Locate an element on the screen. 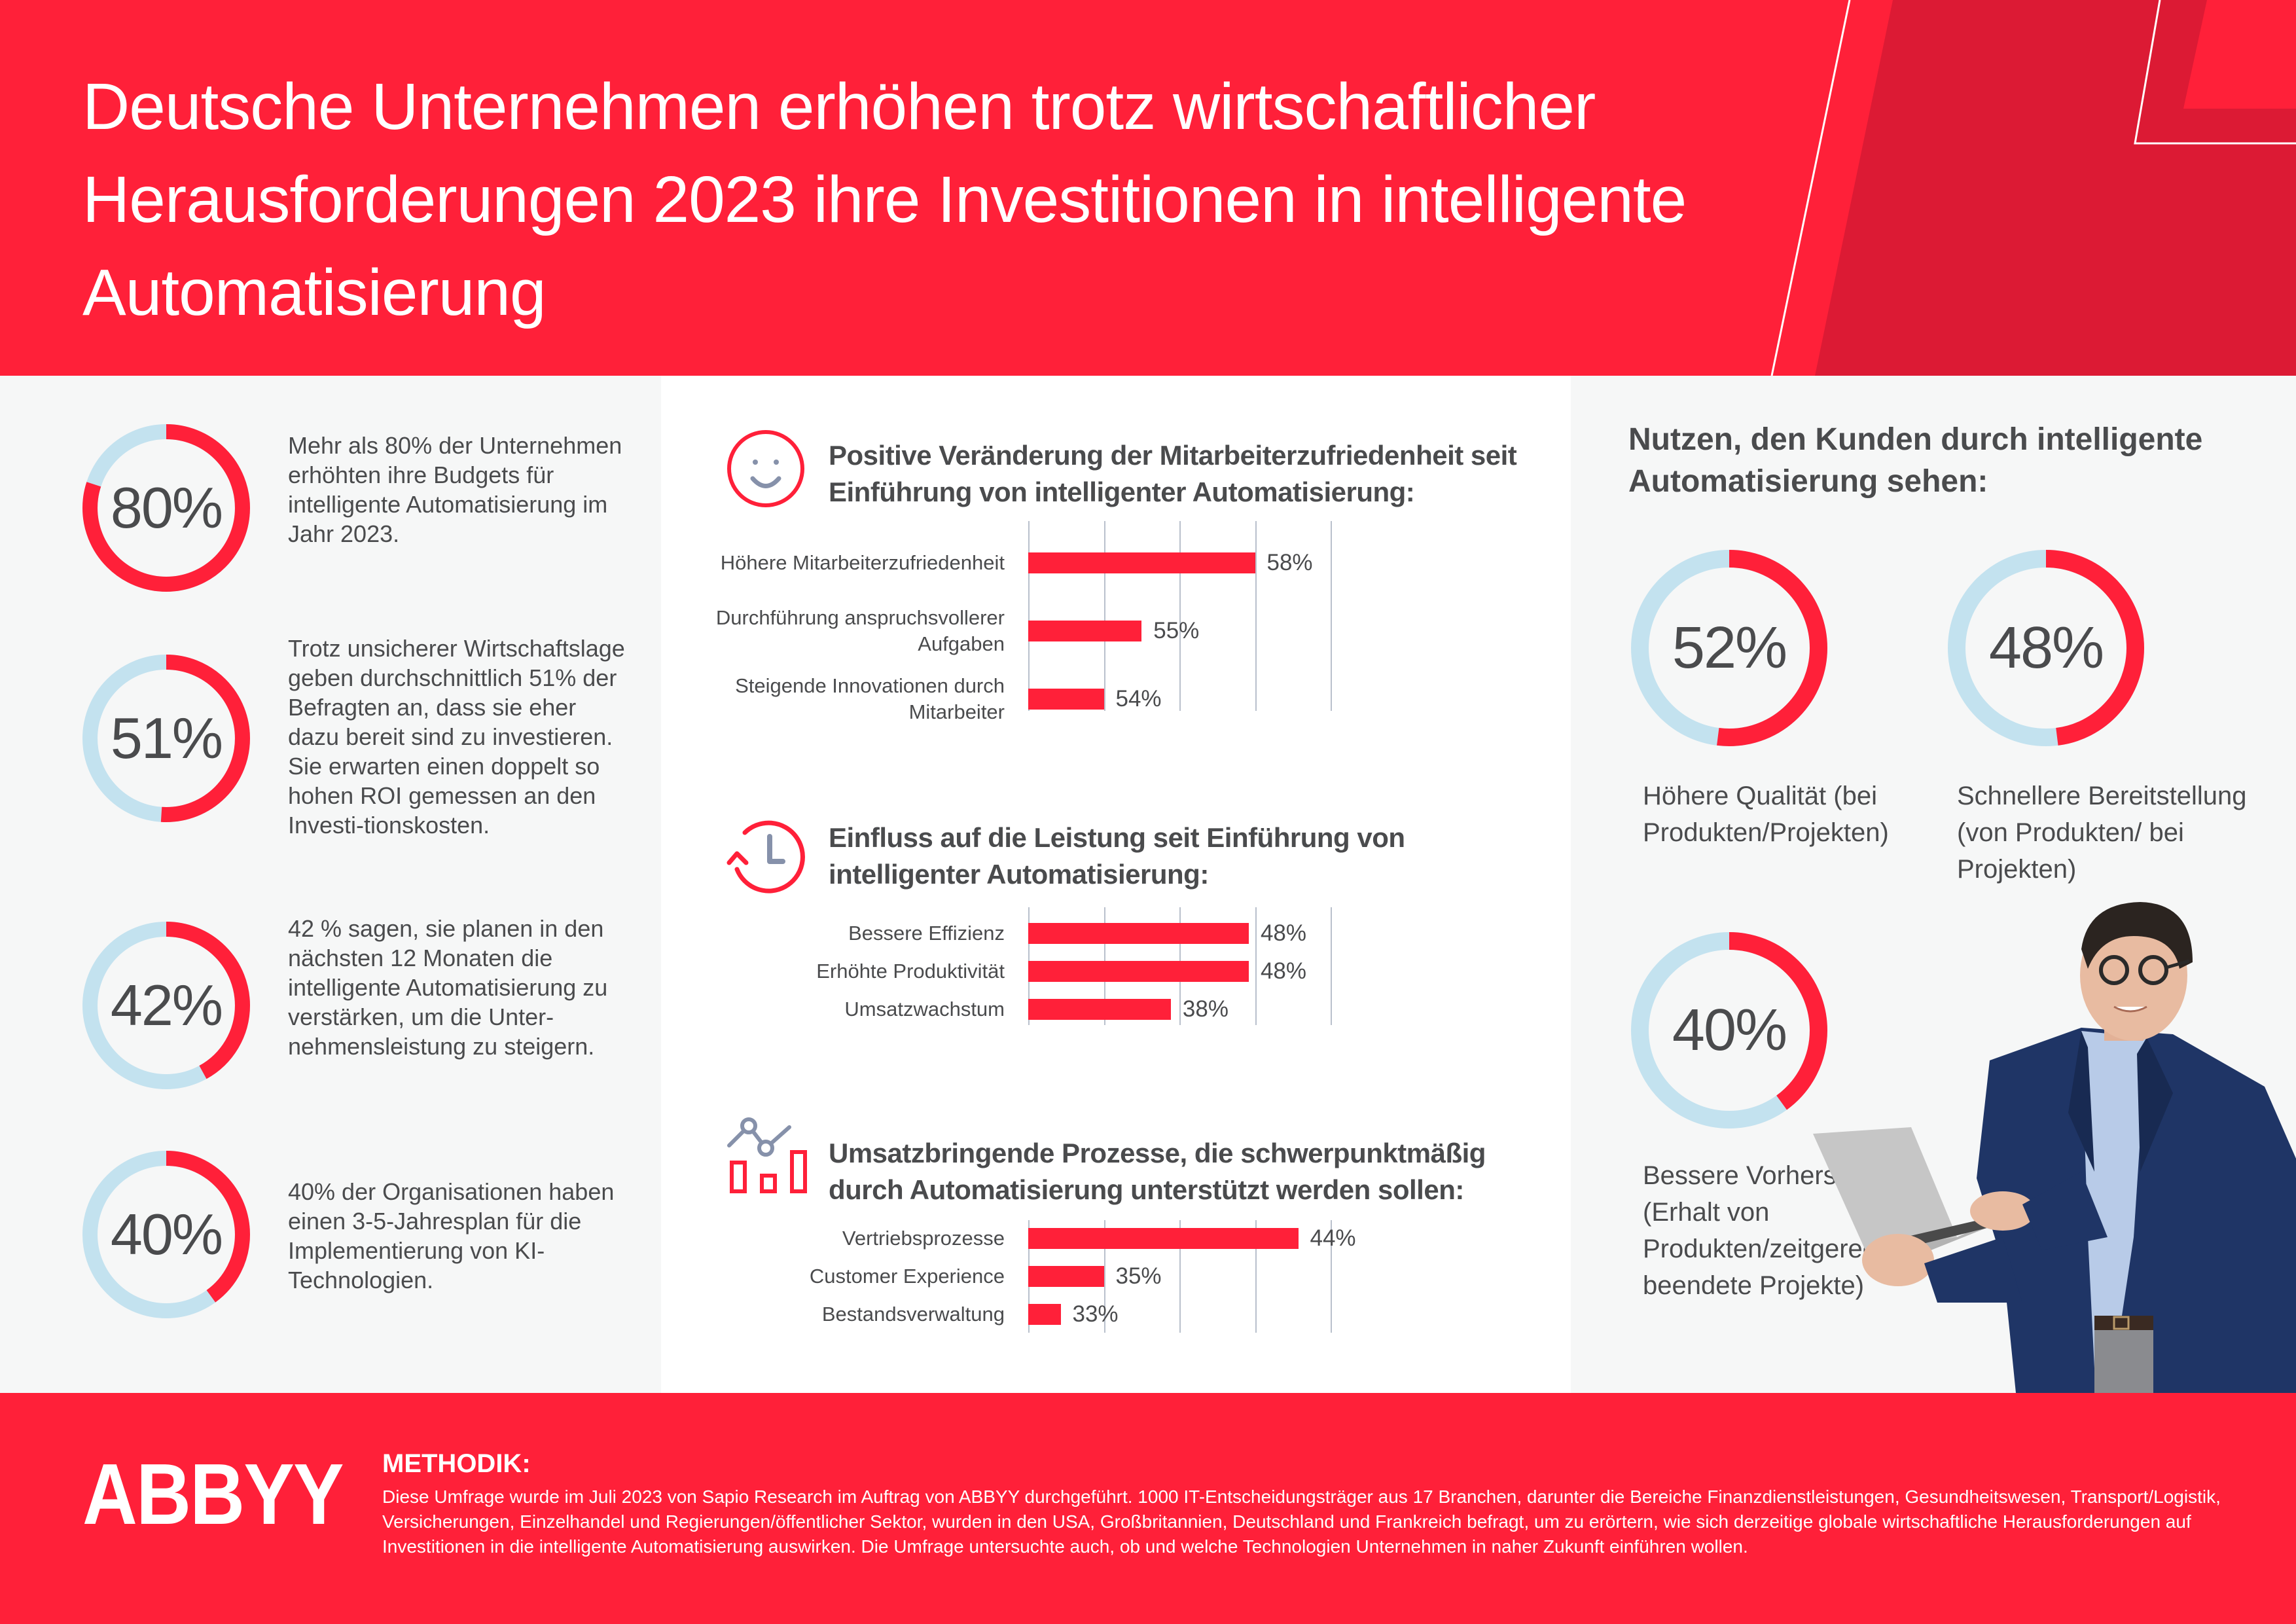 The image size is (2296, 1624). stat-value: 48% is located at coordinates (2046, 648).